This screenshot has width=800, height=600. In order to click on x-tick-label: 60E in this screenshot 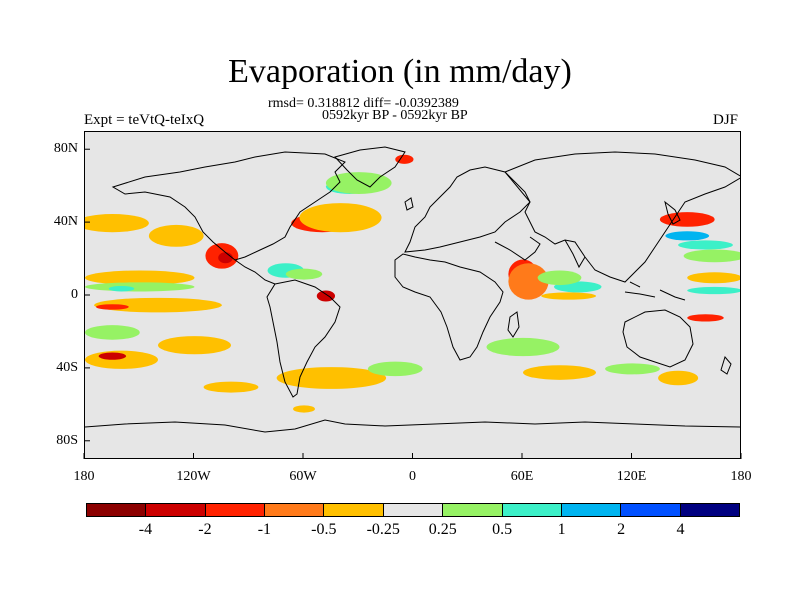, I will do `click(522, 476)`.